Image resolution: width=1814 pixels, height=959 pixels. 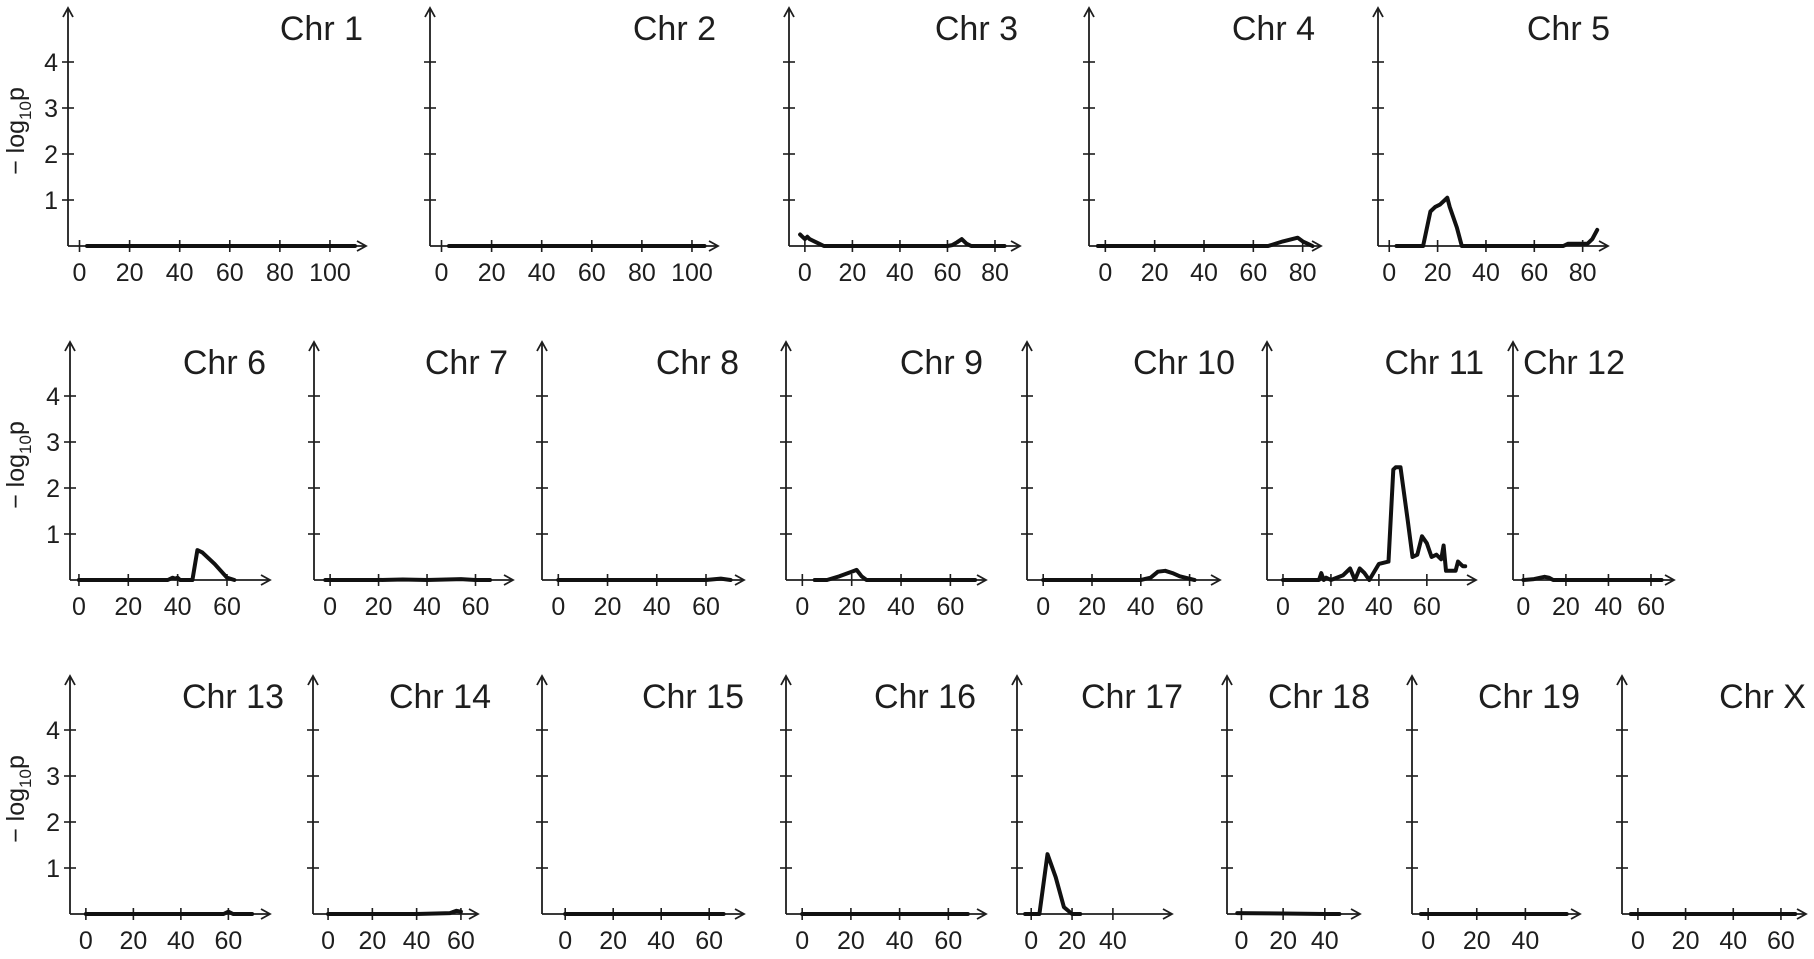 I want to click on chart-title: Chr 7, so click(x=466, y=363).